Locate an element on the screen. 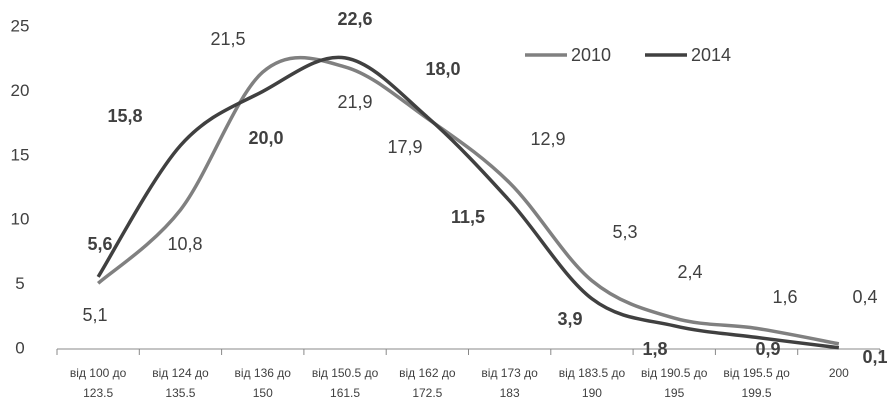 The height and width of the screenshot is (412, 891). data-label: 2,4 is located at coordinates (689, 272).